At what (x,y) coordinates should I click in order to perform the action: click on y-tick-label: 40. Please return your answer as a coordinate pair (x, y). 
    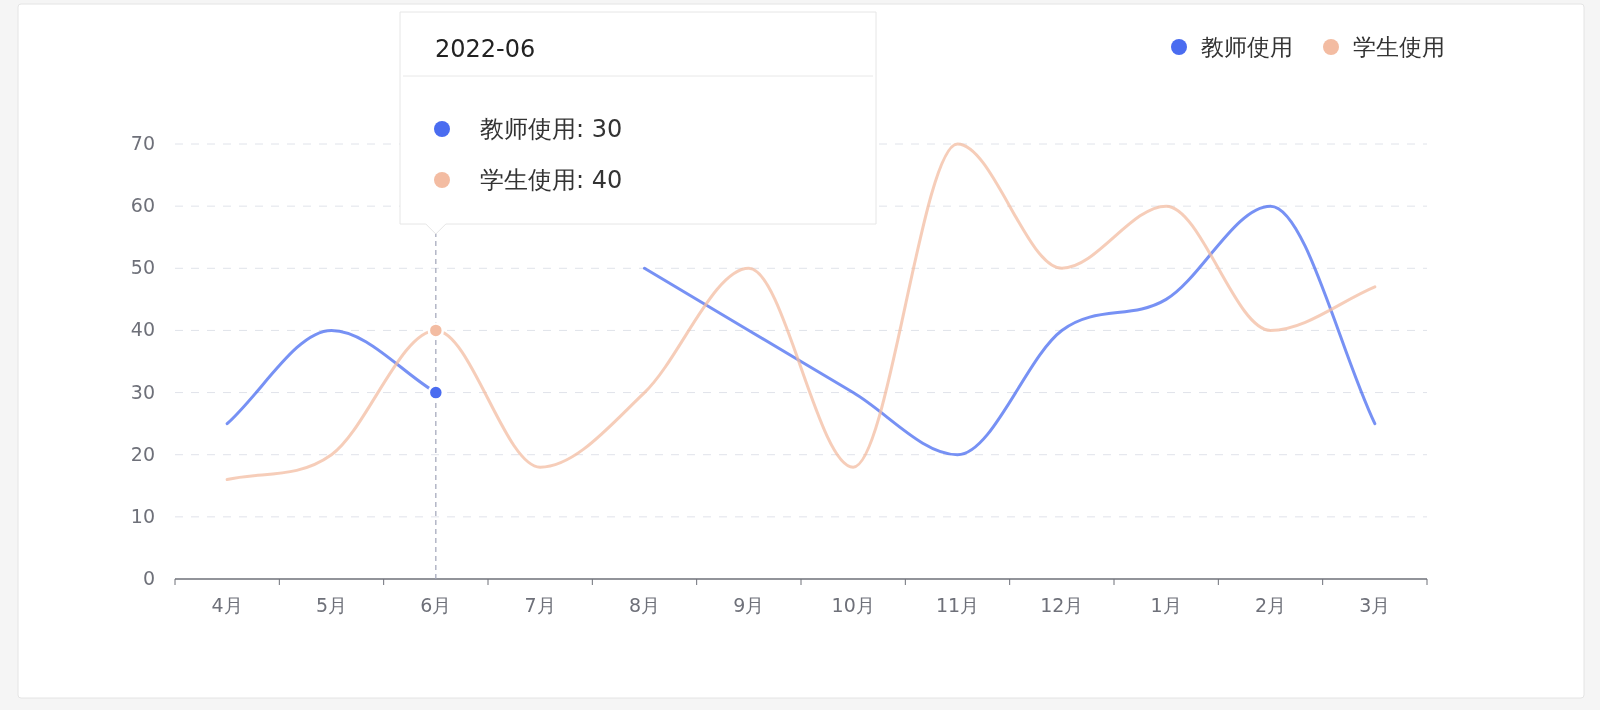
    Looking at the image, I should click on (142, 329).